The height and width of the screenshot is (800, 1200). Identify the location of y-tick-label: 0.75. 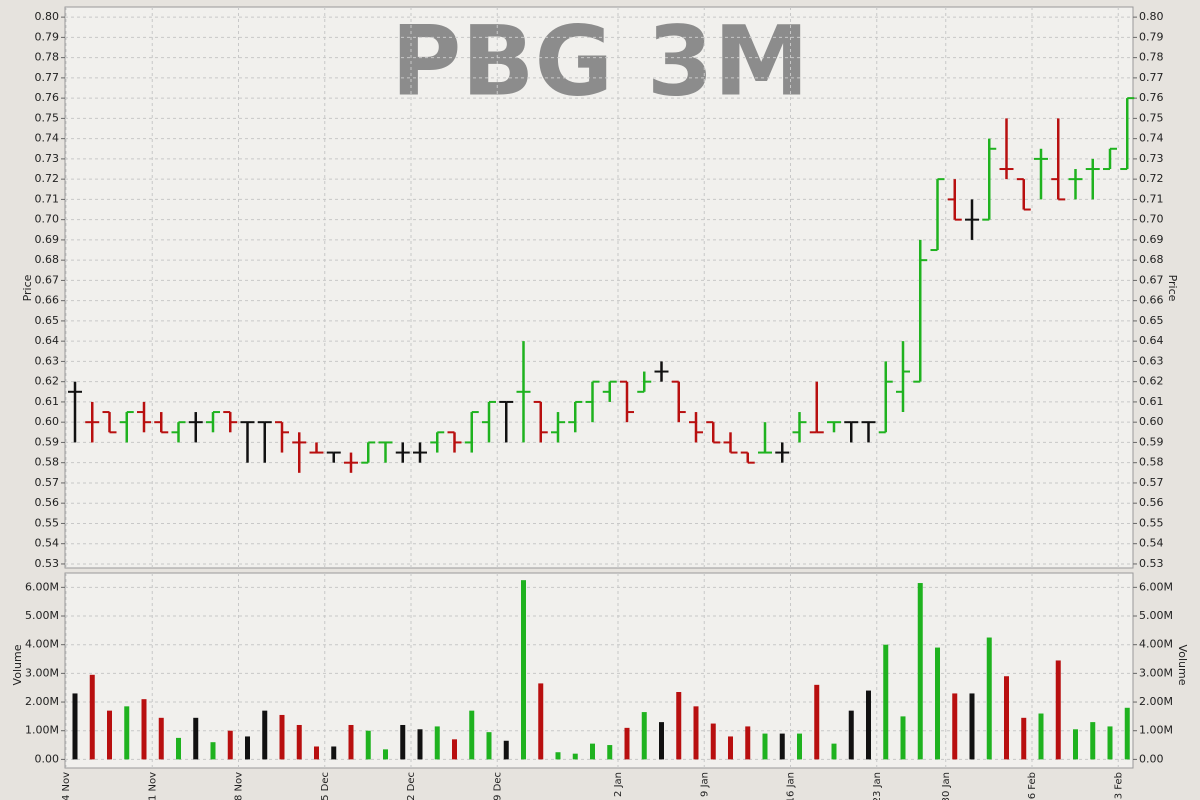
(47, 117).